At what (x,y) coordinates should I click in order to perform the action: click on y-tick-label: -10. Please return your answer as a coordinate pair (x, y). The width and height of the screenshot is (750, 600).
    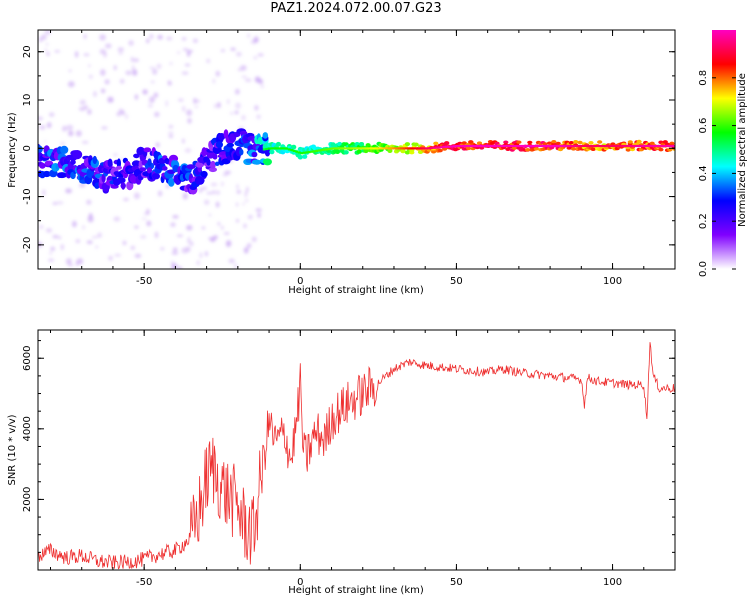
    Looking at the image, I should click on (27, 196).